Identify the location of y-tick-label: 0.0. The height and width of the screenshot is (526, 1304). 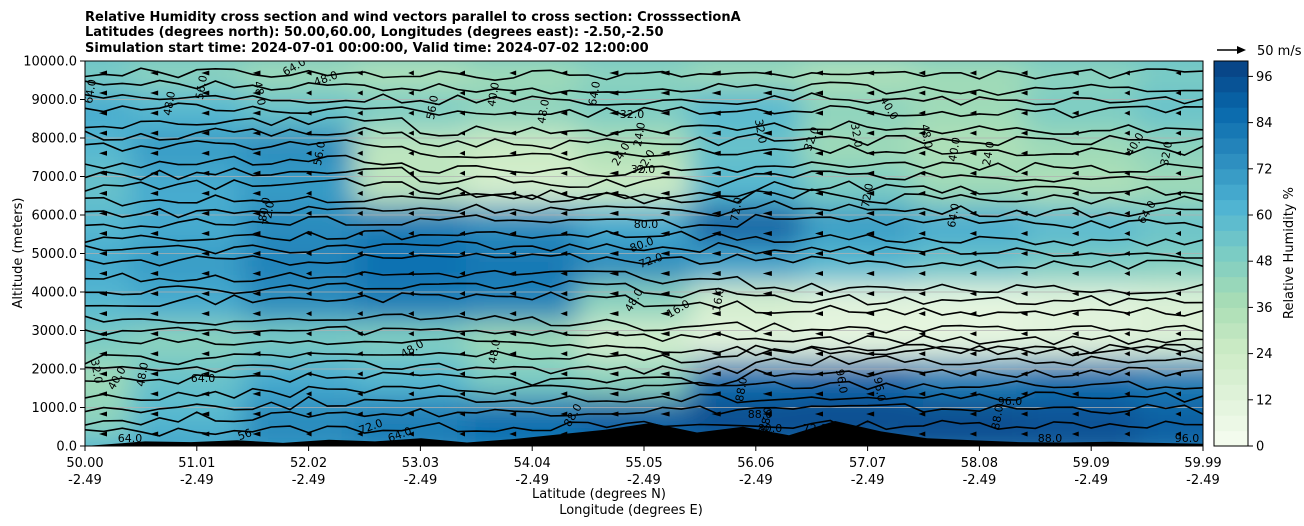
(66, 447).